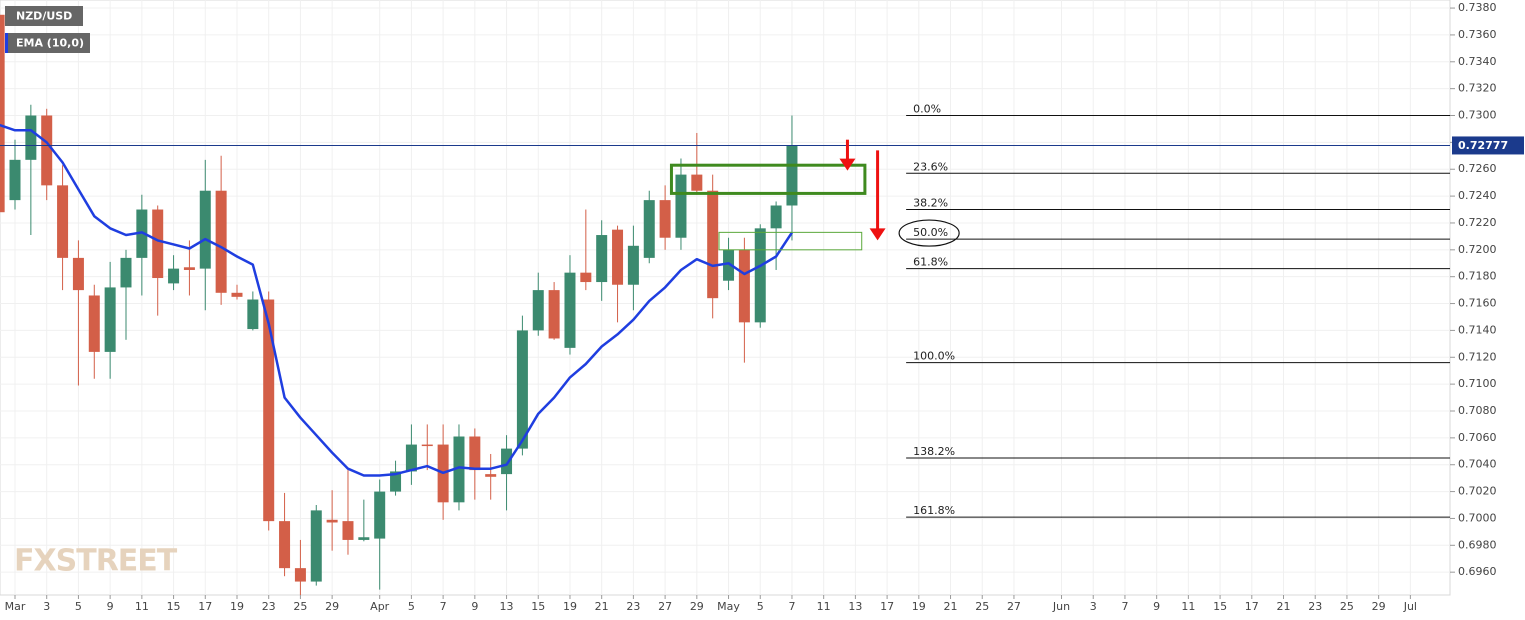 Image resolution: width=1525 pixels, height=620 pixels. I want to click on y-tick-label: 0.7120, so click(1477, 356).